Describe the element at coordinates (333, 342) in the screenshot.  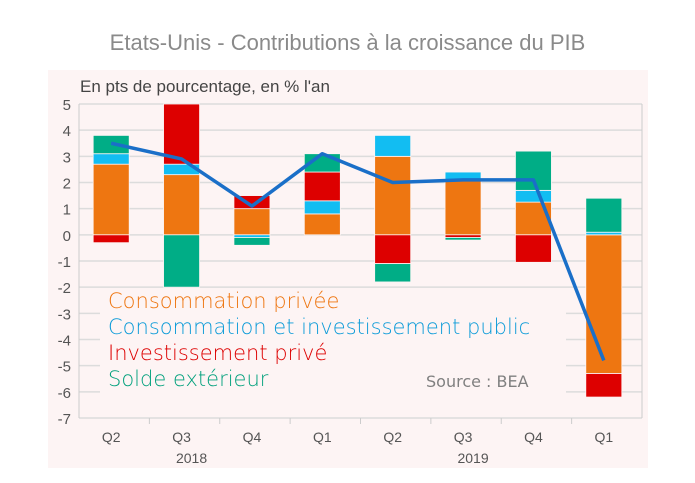
I see `legend-backdrop` at that location.